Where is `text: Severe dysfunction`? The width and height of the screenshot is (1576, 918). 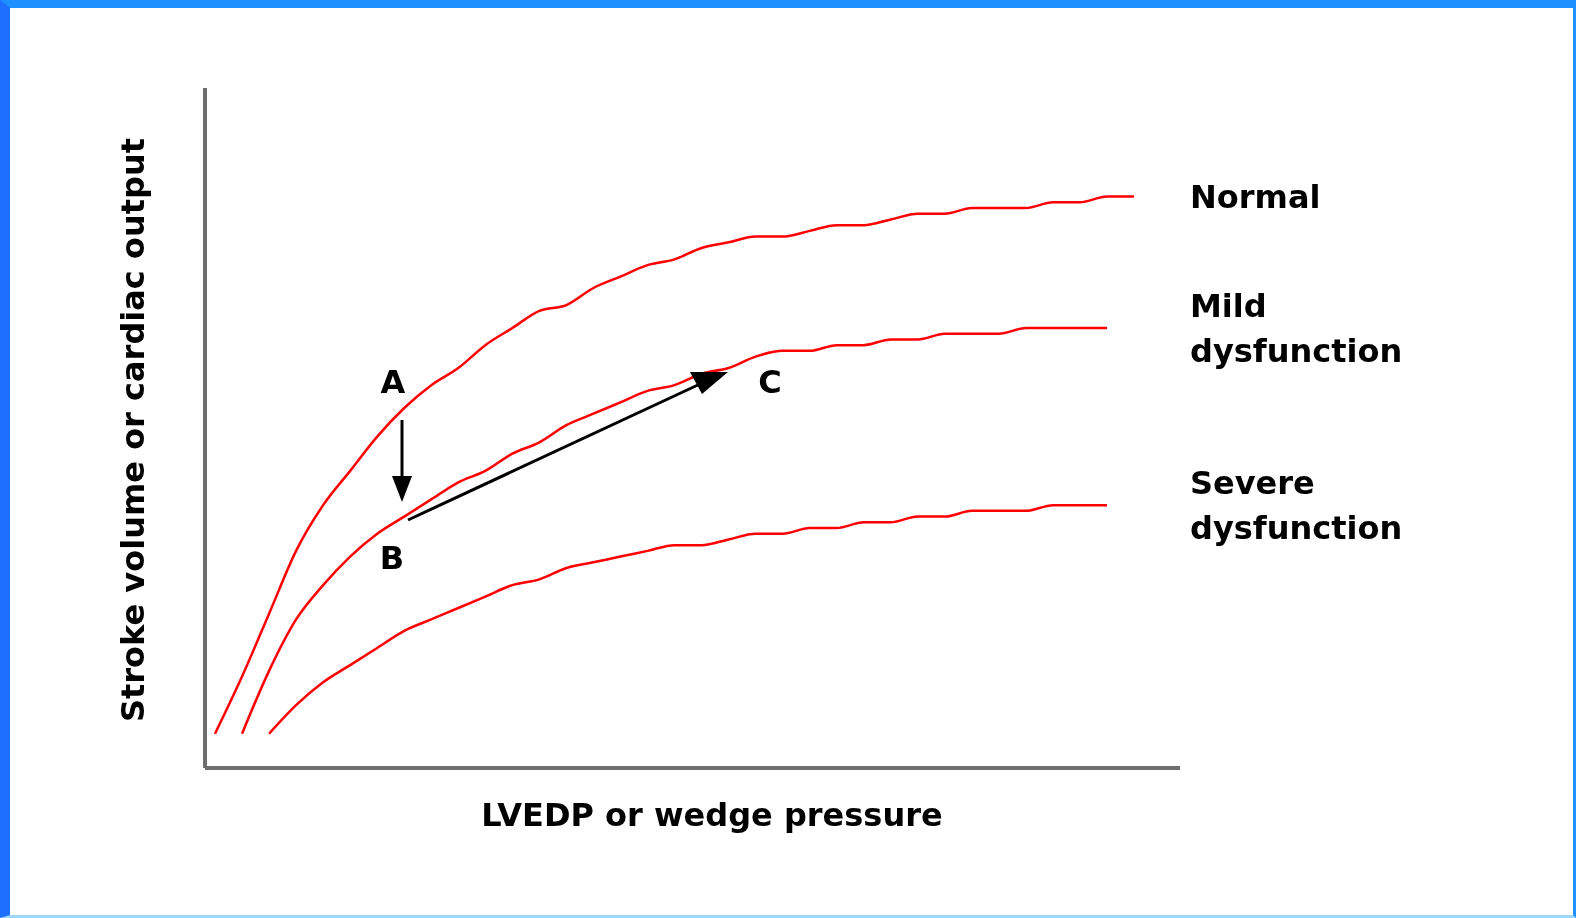 text: Severe dysfunction is located at coordinates (1296, 505).